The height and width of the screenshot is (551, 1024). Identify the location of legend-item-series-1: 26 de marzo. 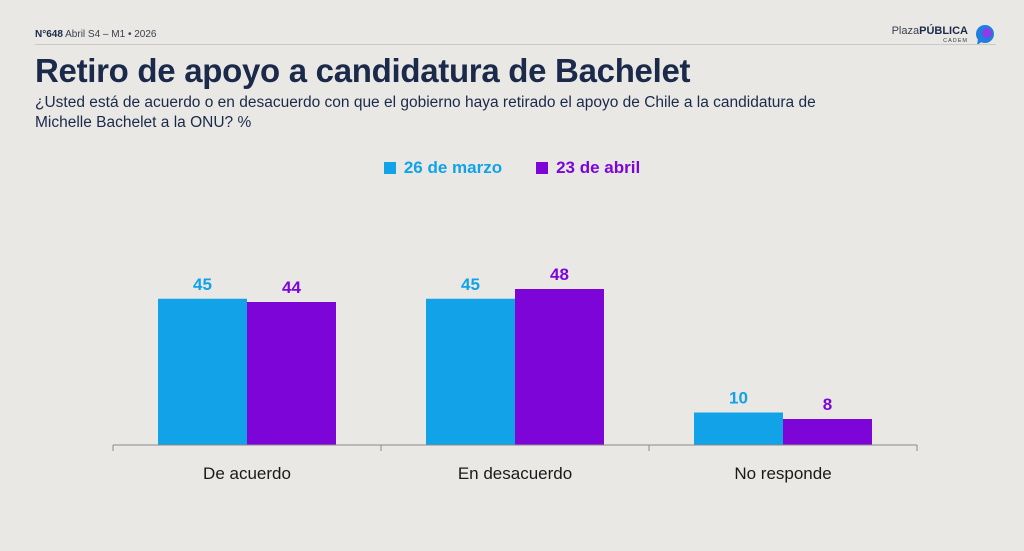
(443, 168).